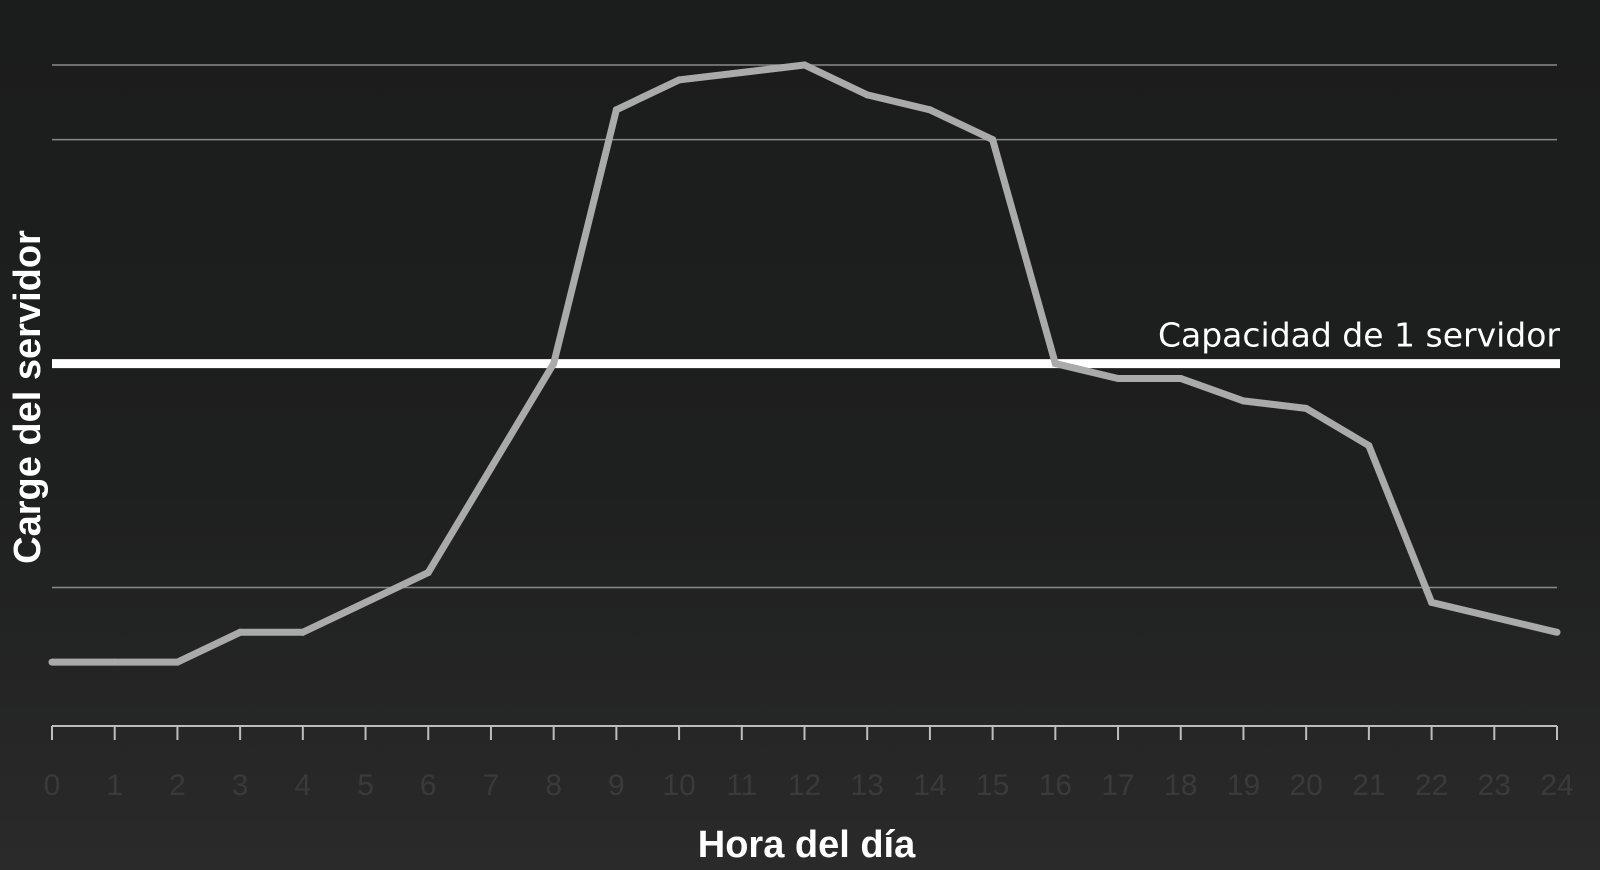 This screenshot has width=1600, height=870. I want to click on x-tick-label: 7, so click(491, 785).